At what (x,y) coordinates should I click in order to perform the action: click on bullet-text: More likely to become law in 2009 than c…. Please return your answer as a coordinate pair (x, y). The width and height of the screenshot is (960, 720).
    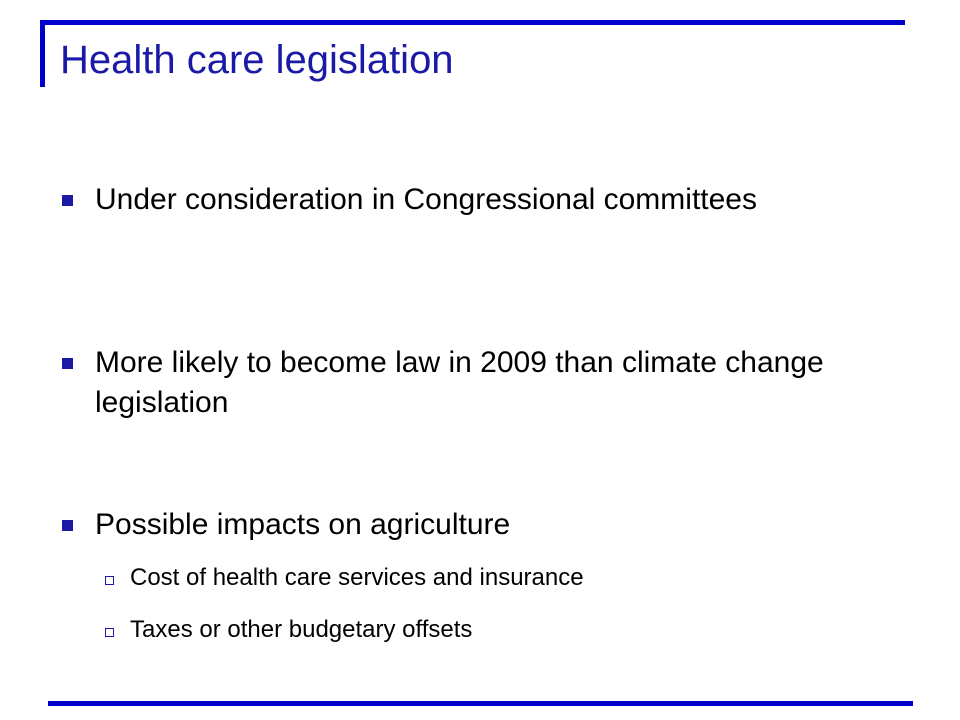
    Looking at the image, I should click on (459, 382).